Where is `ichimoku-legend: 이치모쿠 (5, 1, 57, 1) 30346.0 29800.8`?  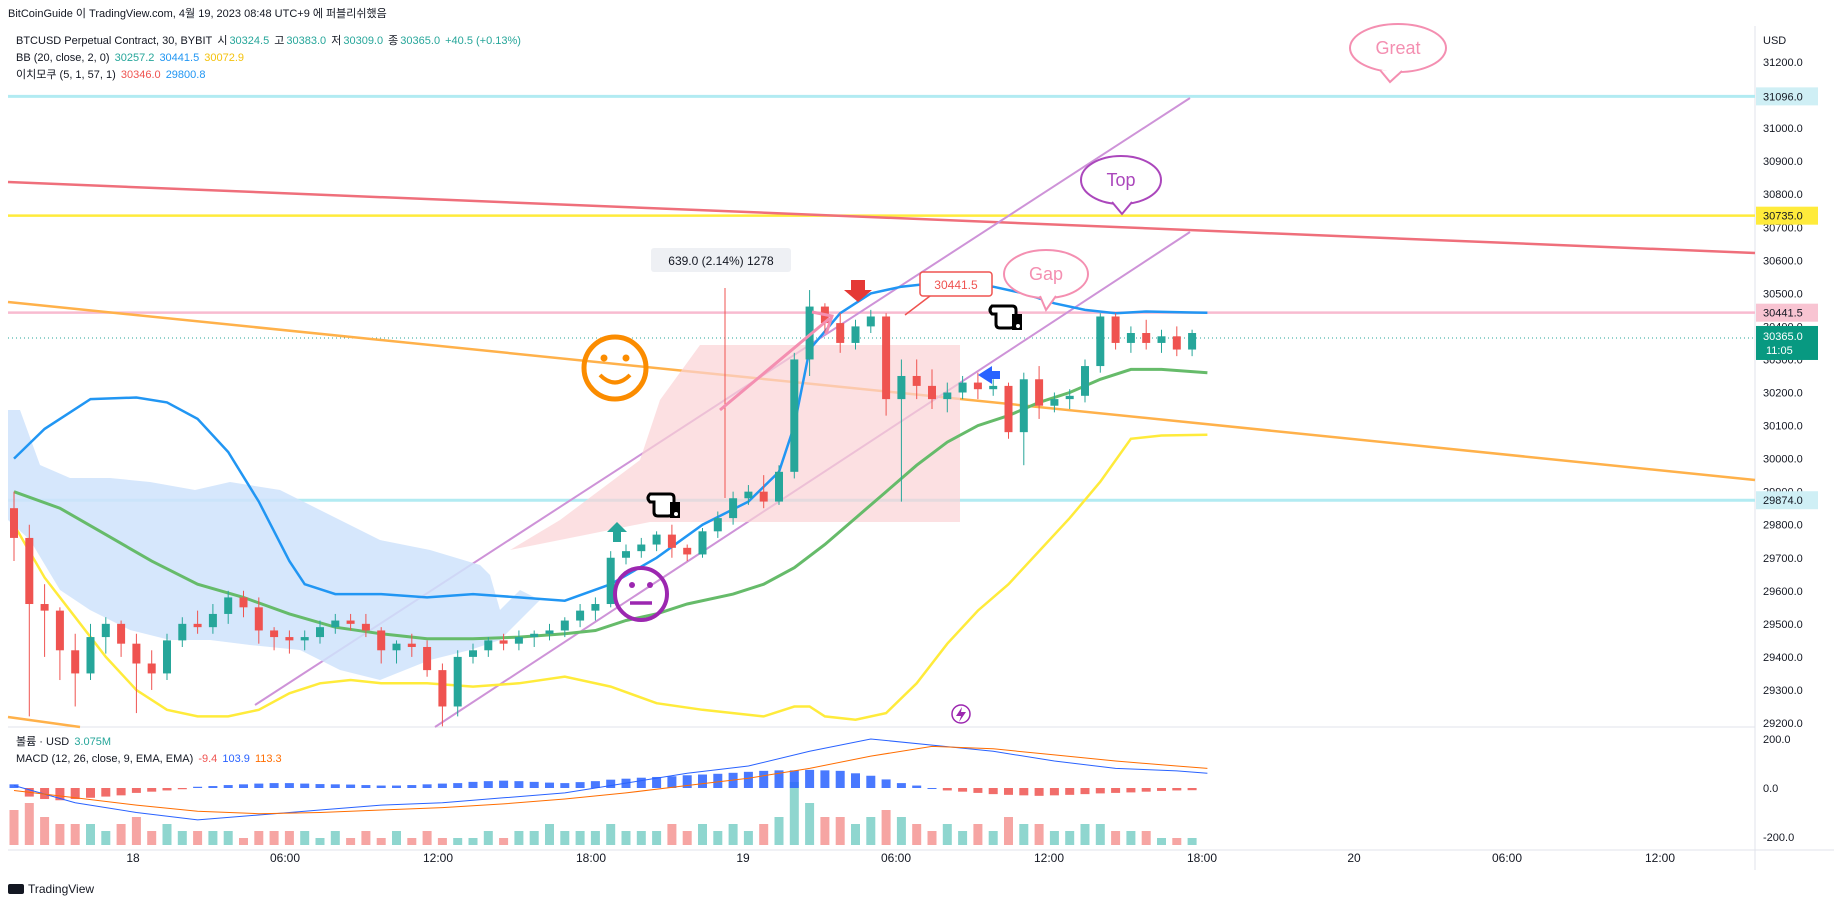
ichimoku-legend: 이치모쿠 (5, 1, 57, 1) 30346.0 29800.8 is located at coordinates (111, 75).